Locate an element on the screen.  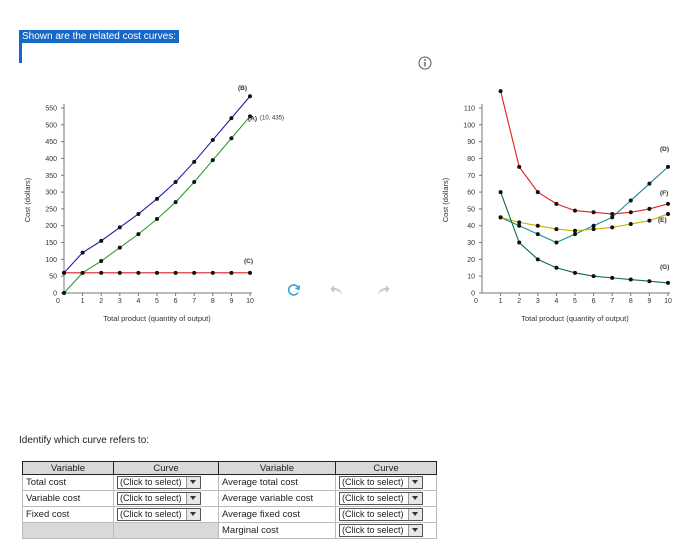
average-fixed-cost-select: (Click to select) is located at coordinates (381, 514).